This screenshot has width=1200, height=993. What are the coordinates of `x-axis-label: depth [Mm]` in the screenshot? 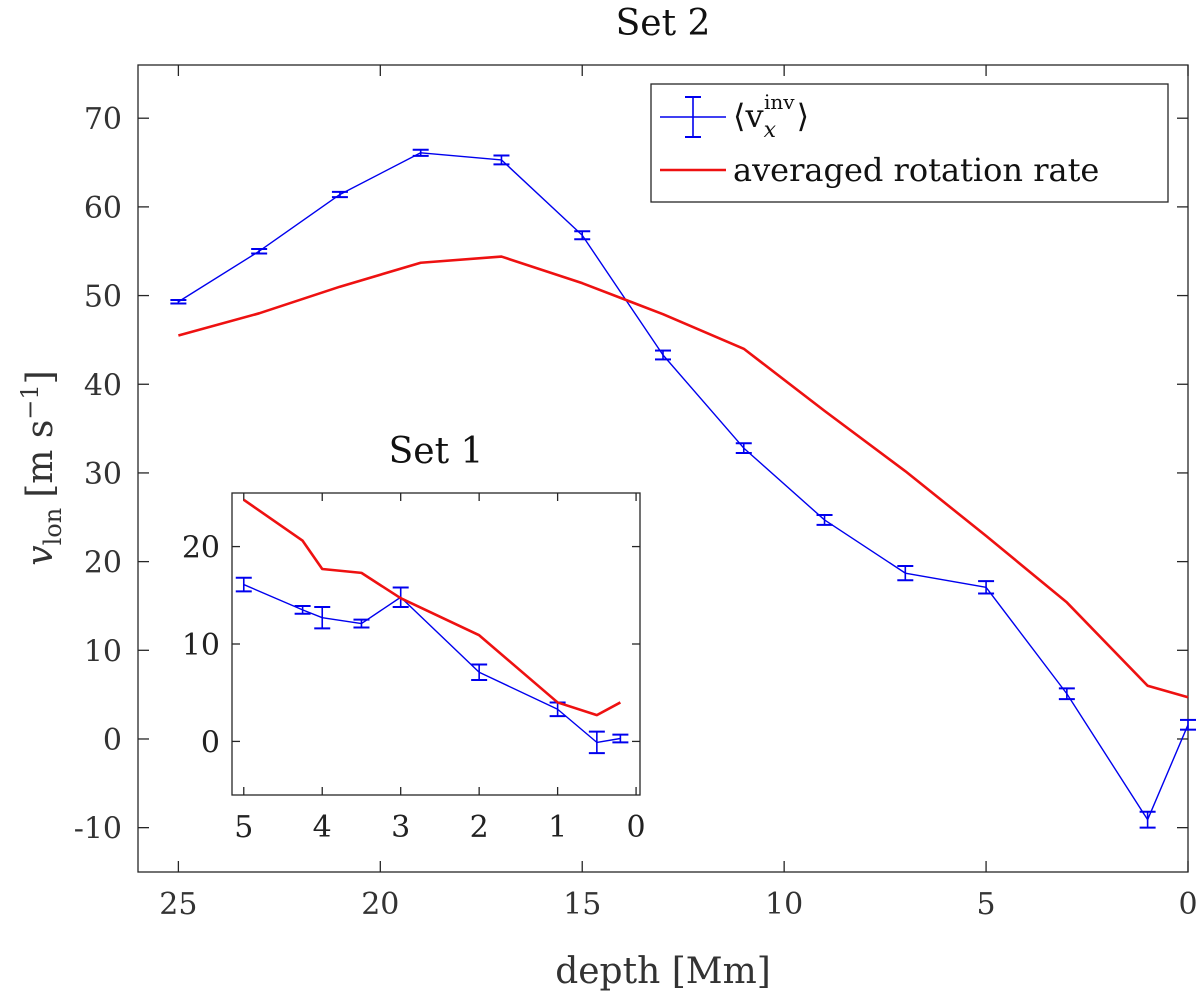 It's located at (663, 971).